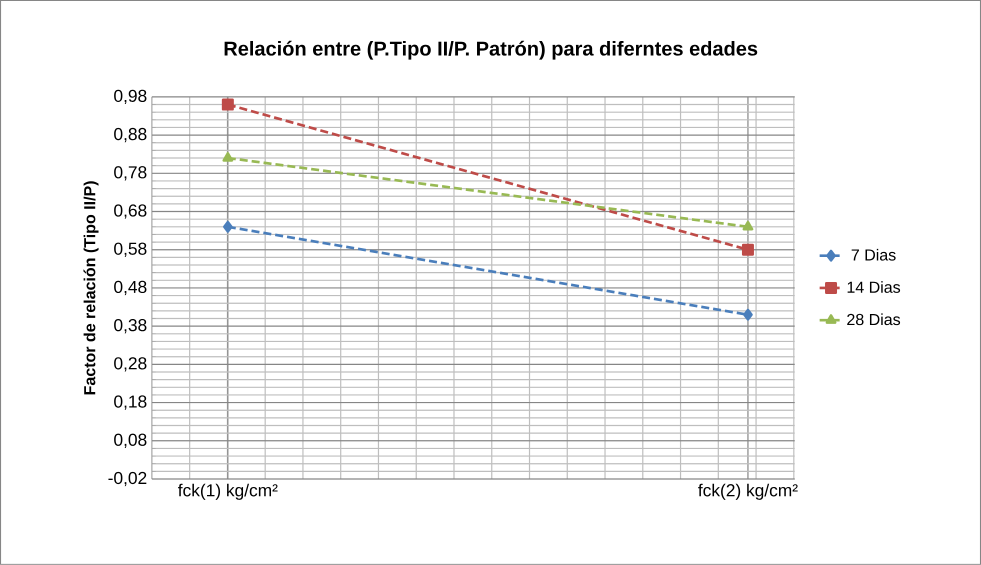 This screenshot has width=981, height=565. I want to click on legend-label: 28 Dias, so click(873, 319).